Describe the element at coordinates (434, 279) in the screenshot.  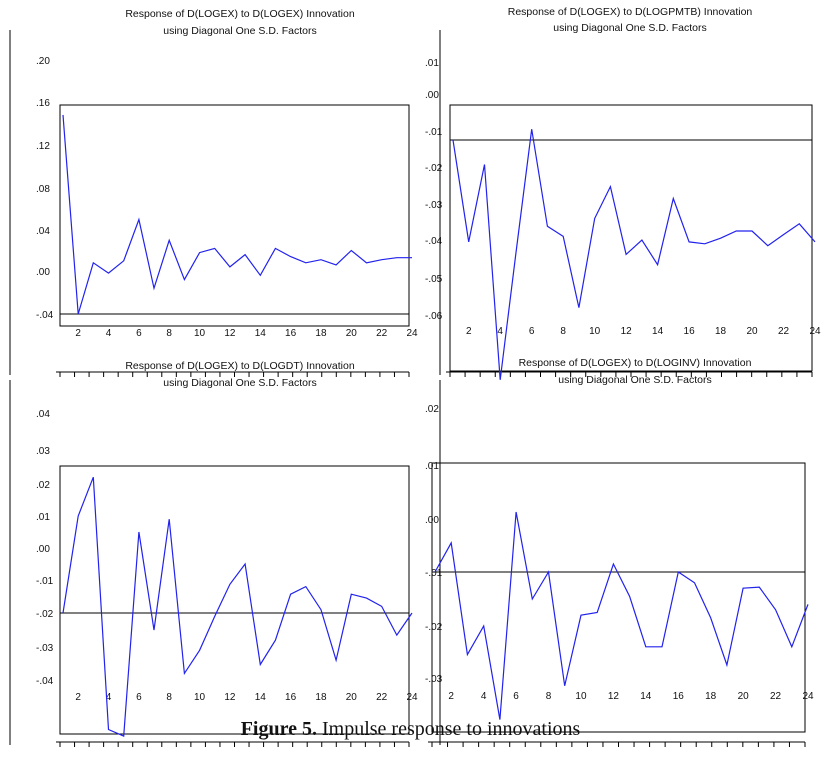
I see `y-tick-label: -.05` at that location.